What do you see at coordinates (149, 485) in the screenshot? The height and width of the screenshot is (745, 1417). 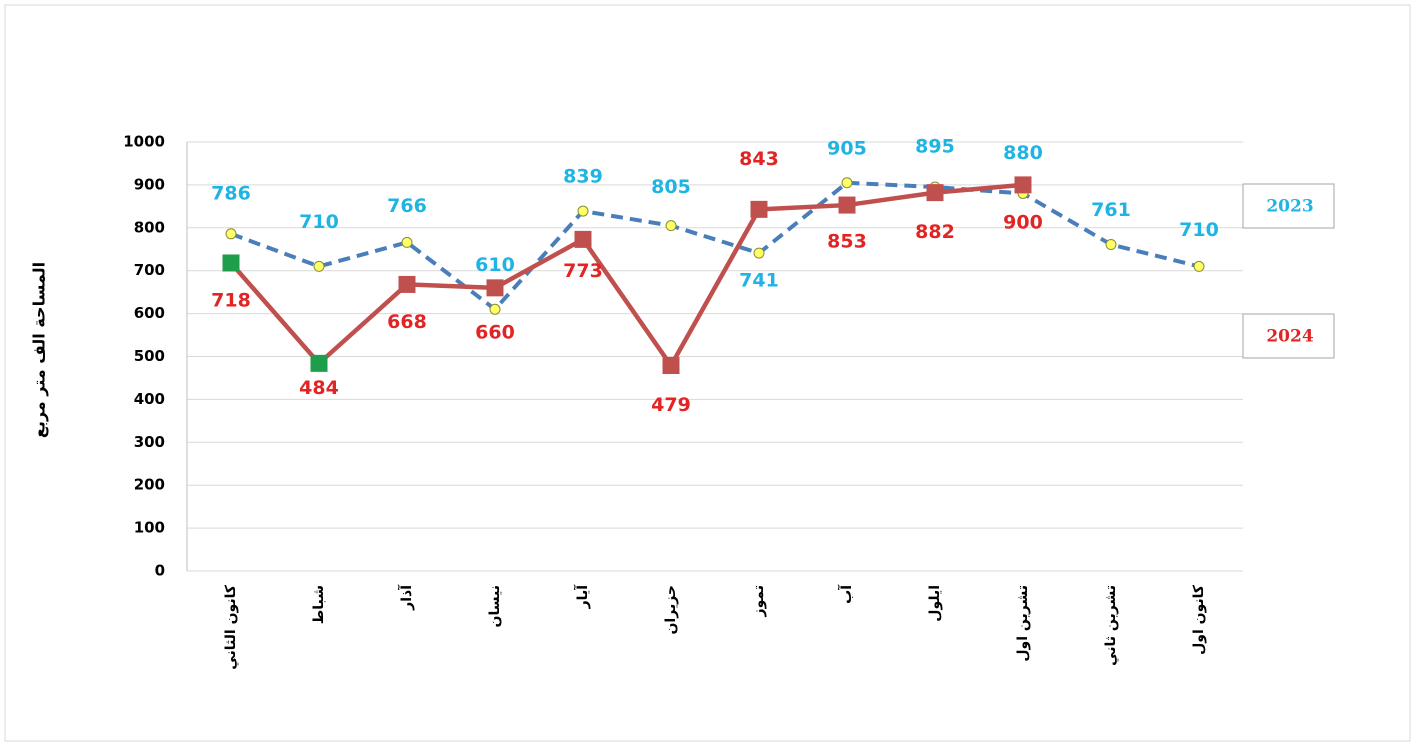 I see `y-tick-label: 200` at bounding box center [149, 485].